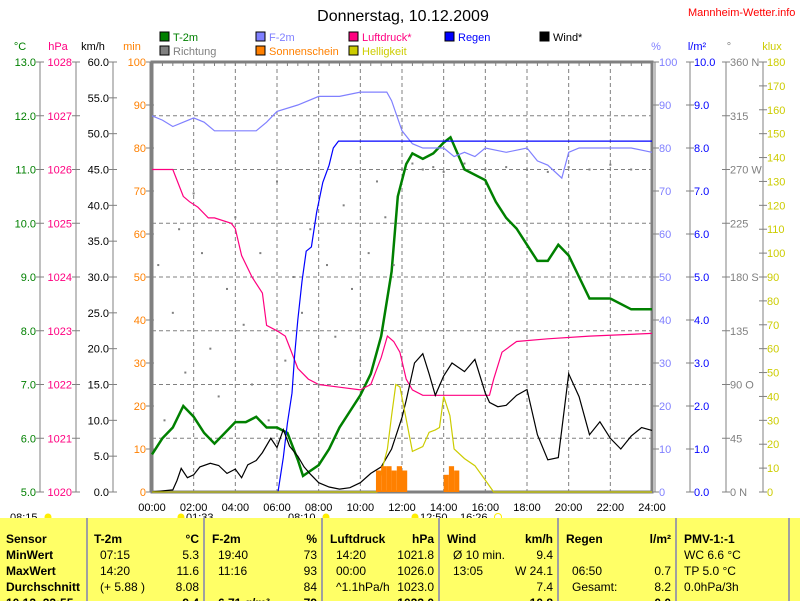 The height and width of the screenshot is (601, 800). What do you see at coordinates (402, 438) in the screenshot?
I see `series-helligkeit-line` at bounding box center [402, 438].